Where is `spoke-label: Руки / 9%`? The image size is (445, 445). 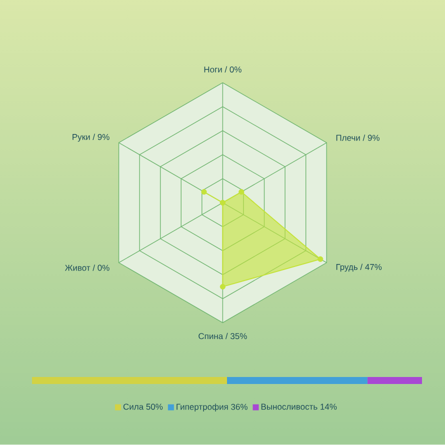 spoke-label: Руки / 9% is located at coordinates (91, 138).